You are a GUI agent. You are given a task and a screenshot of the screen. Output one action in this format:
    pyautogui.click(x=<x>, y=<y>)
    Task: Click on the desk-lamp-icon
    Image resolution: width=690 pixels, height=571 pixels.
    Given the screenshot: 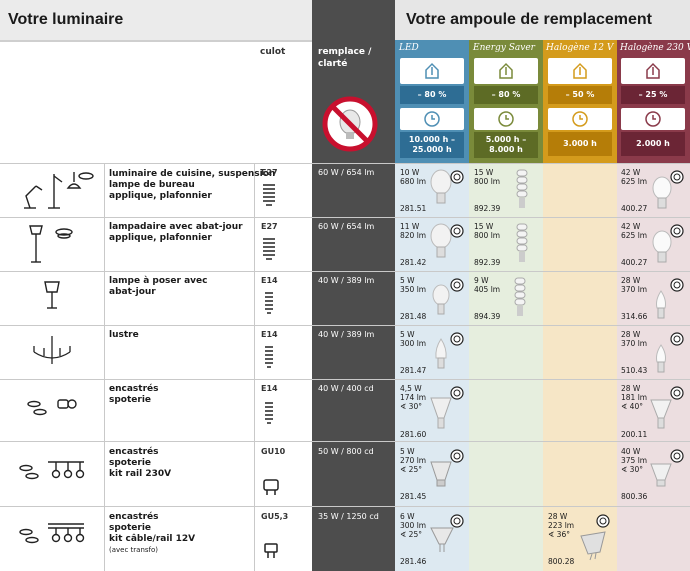 What is the action you would take?
    pyautogui.click(x=56, y=190)
    